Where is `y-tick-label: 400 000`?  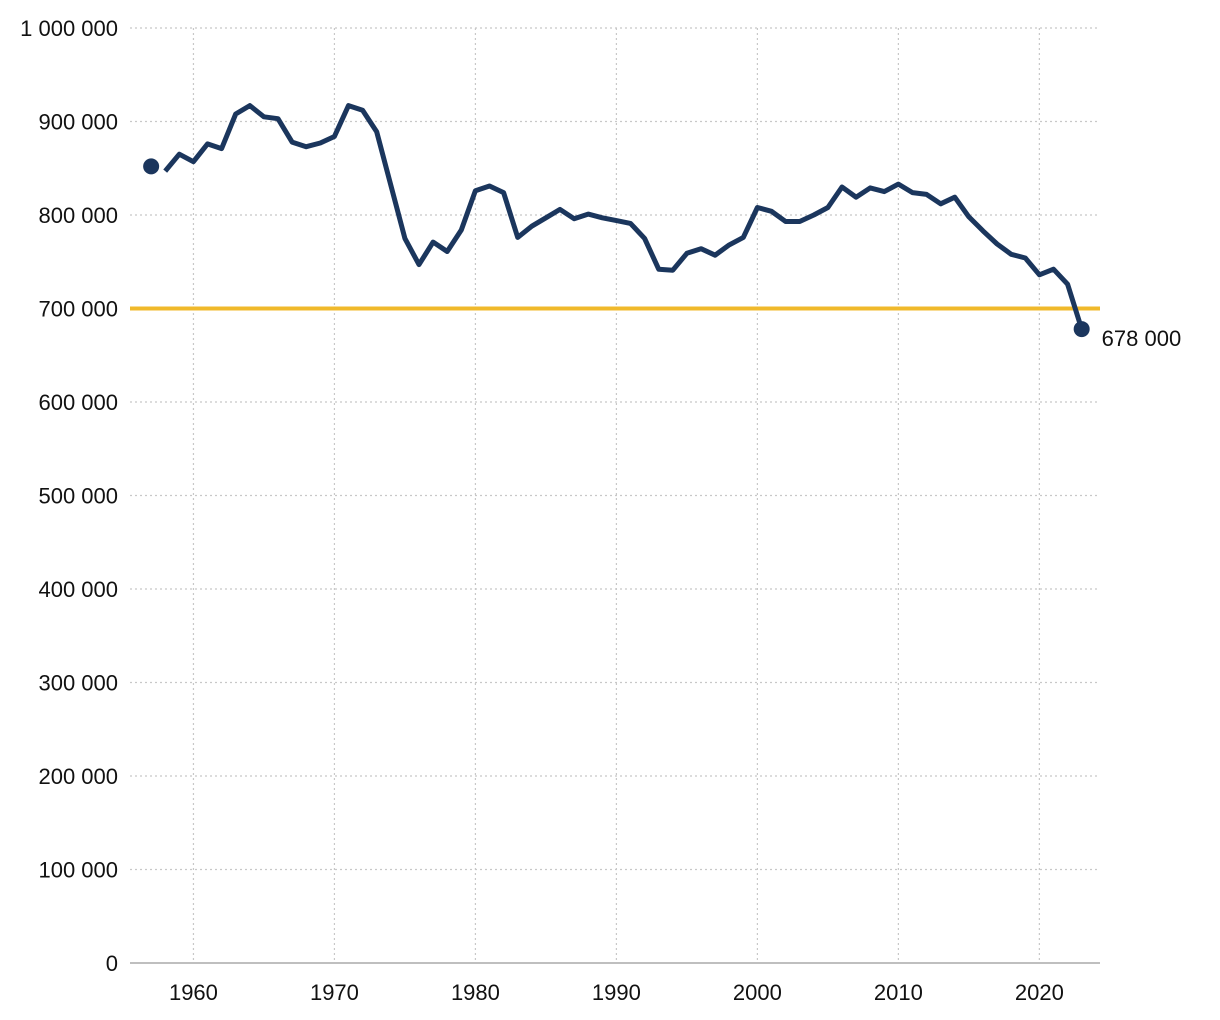 y-tick-label: 400 000 is located at coordinates (78, 589).